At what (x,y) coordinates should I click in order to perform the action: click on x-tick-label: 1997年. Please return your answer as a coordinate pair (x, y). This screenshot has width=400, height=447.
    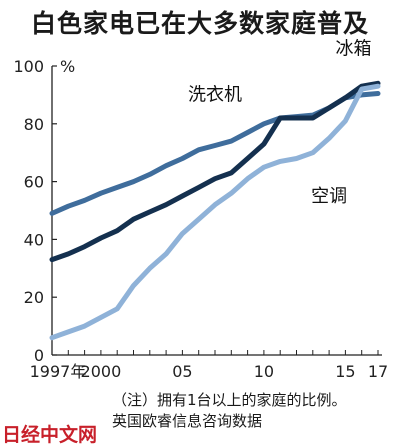
    Looking at the image, I should click on (58, 371).